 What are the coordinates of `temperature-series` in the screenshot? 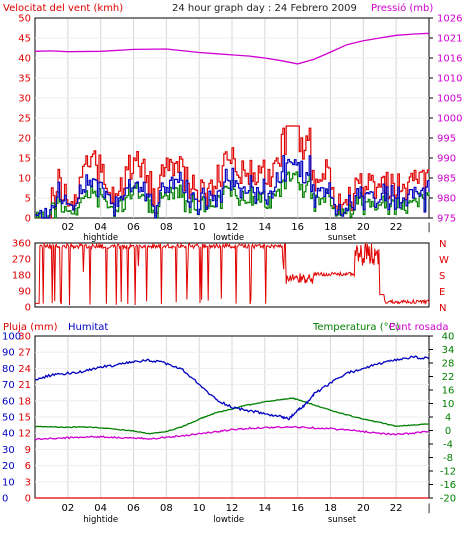 It's located at (232, 416).